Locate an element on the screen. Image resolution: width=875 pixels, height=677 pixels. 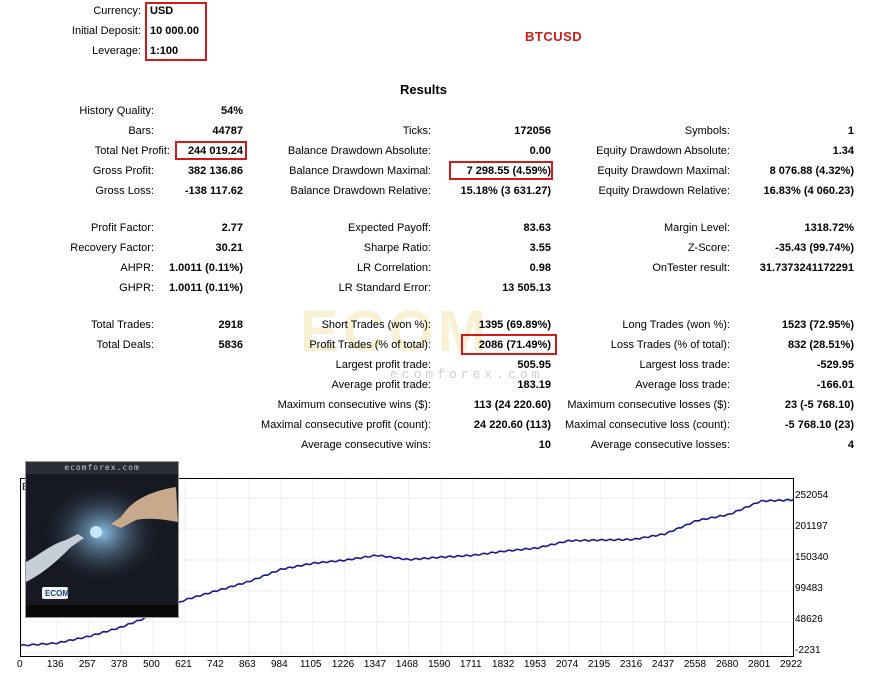
recovery-factor-label: Recovery Factor: is located at coordinates (112, 248).